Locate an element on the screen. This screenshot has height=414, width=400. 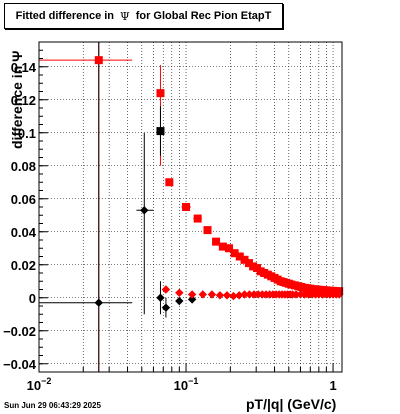
x-tick-label: 10⁻¹ is located at coordinates (186, 384).